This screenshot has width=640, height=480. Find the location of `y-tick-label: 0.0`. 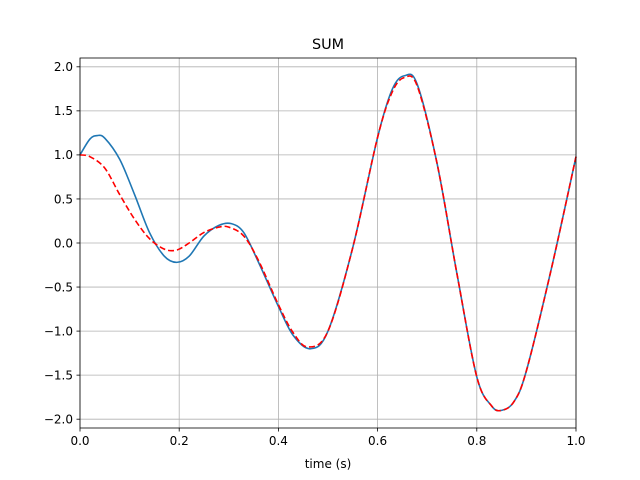

y-tick-label: 0.0 is located at coordinates (63, 243).